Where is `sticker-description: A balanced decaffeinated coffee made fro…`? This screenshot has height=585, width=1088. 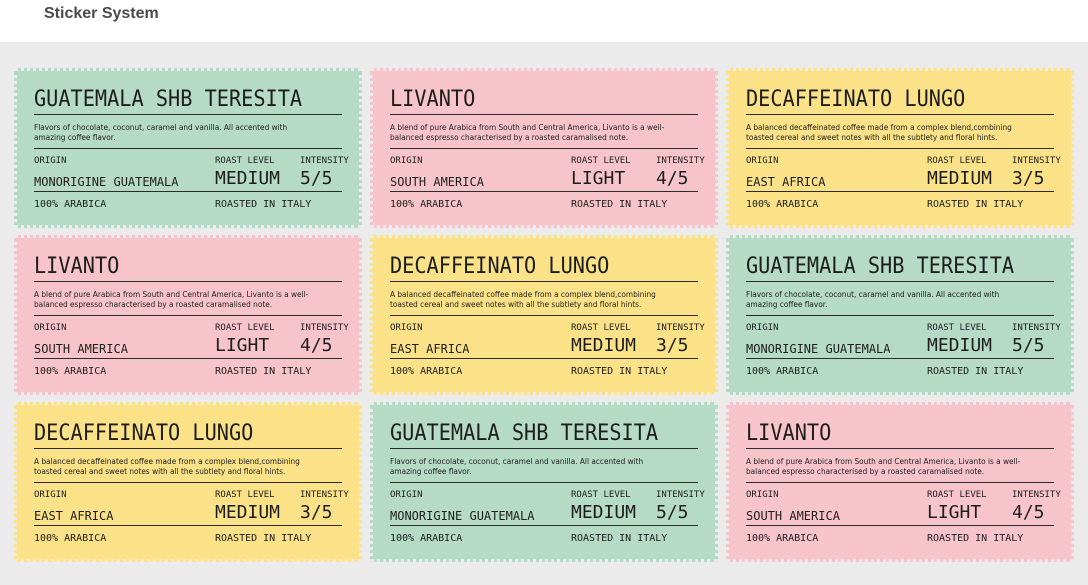
sticker-description: A balanced decaffeinated coffee made fro… is located at coordinates (523, 299).